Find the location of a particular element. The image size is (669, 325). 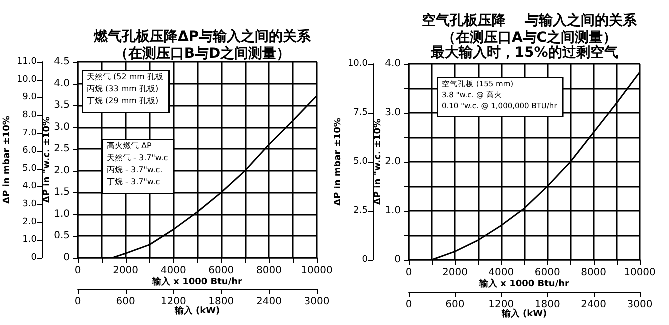

chart-title: 燃气孔板压降ΔP与输入之间的关系 is located at coordinates (202, 36).